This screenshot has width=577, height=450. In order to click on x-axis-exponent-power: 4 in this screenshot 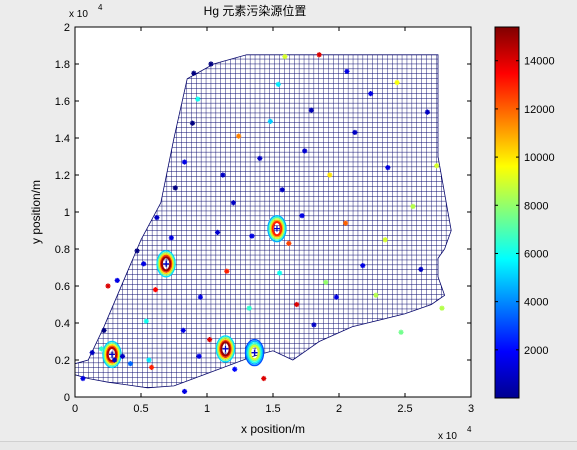, I will do `click(469, 429)`.